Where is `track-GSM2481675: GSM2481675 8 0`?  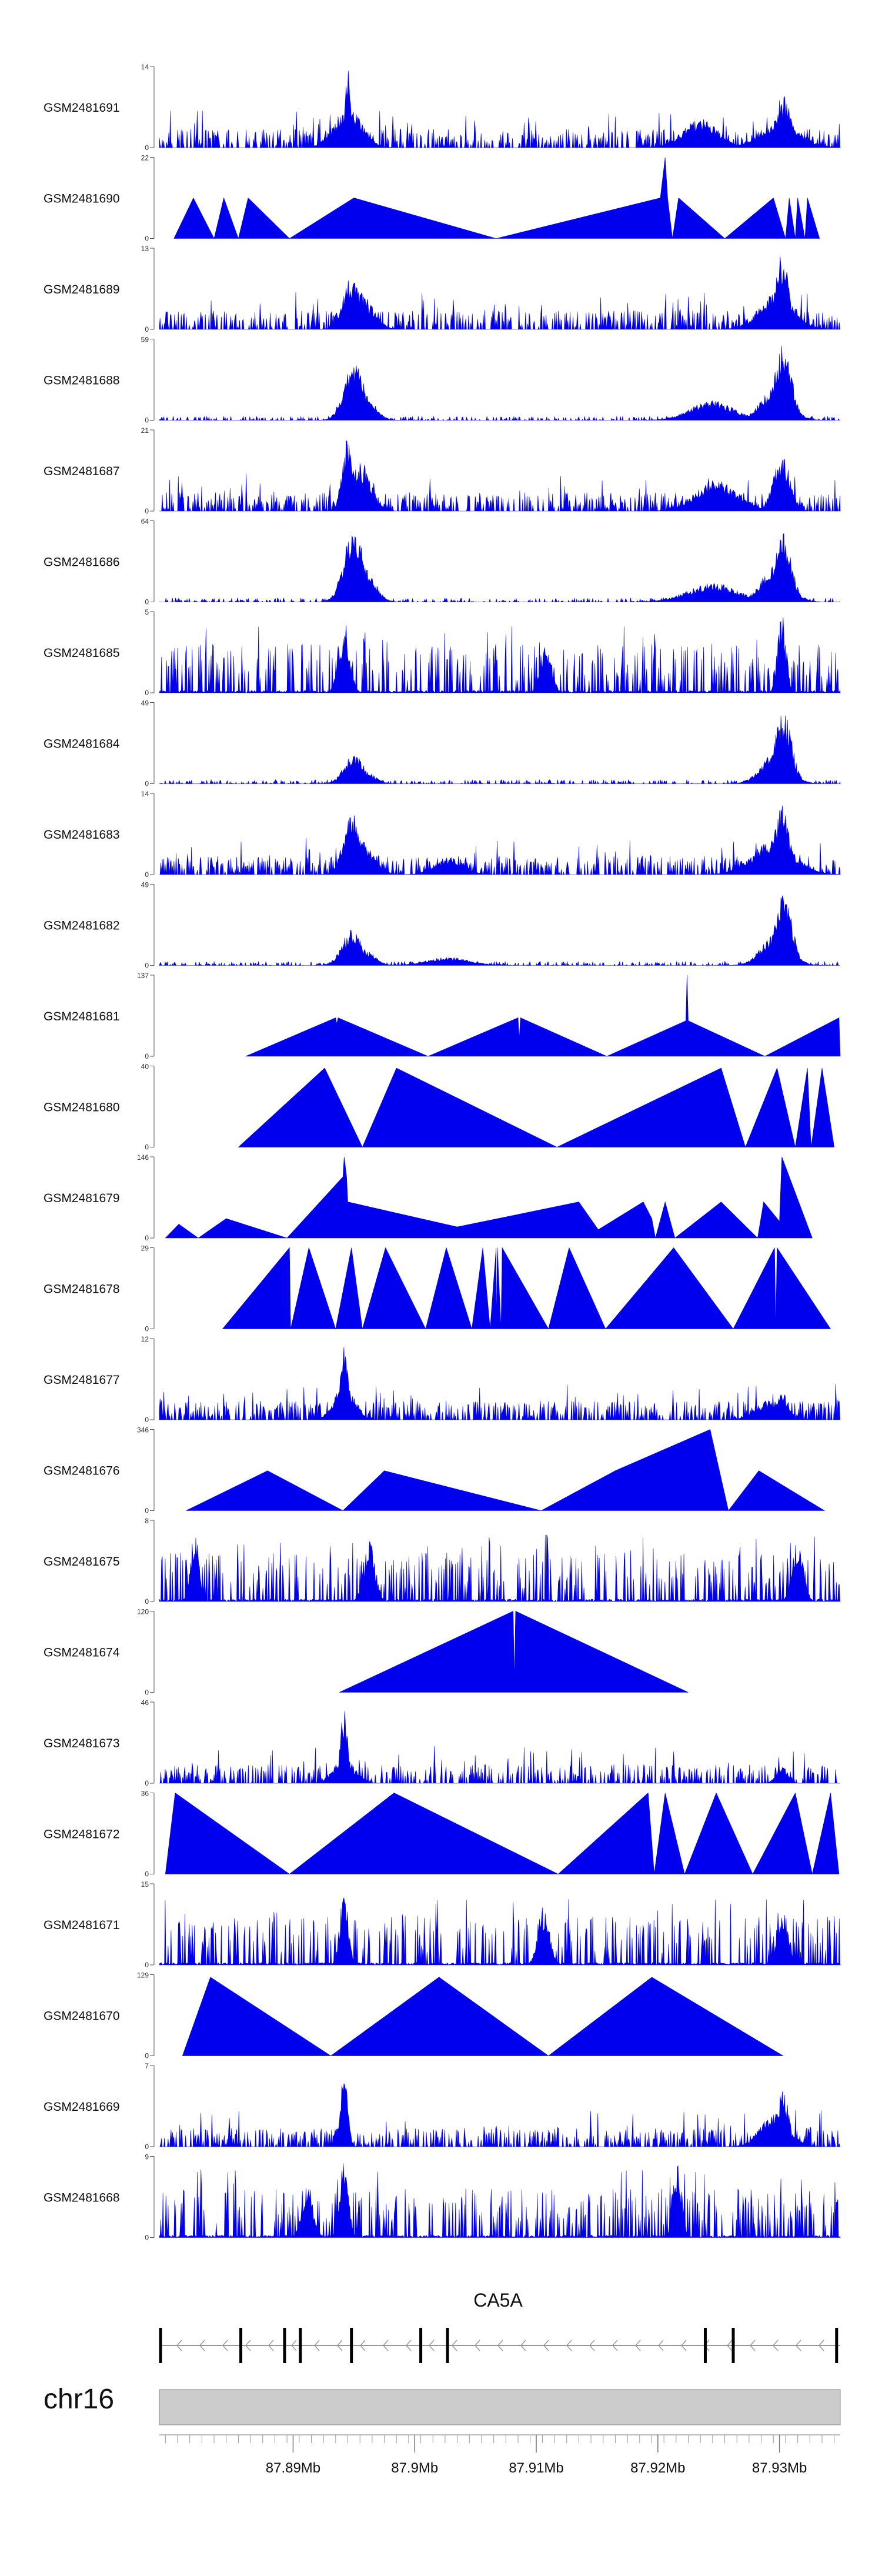
track-GSM2481675: GSM2481675 8 0 is located at coordinates (442, 1561).